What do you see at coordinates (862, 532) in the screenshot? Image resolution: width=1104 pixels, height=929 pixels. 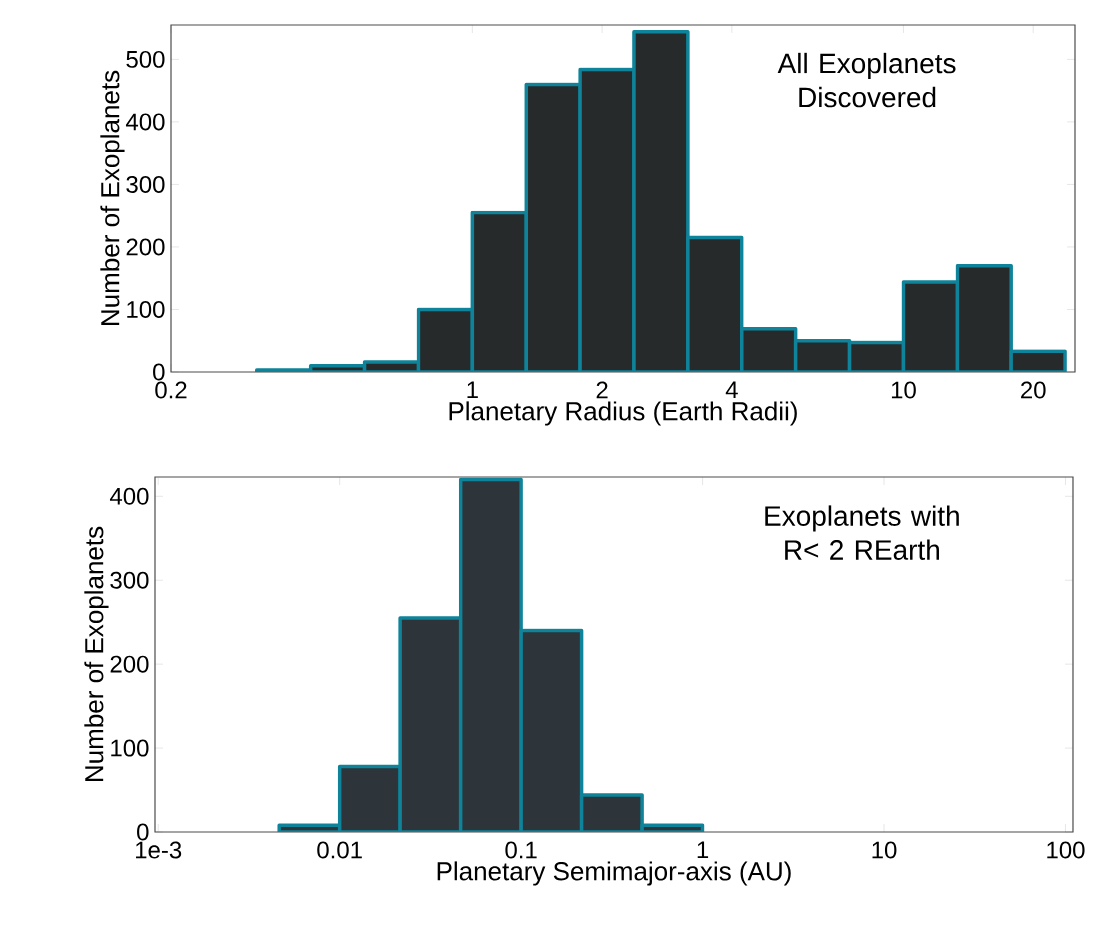 I see `annotation: Exoplanets with R< 2 REarth` at bounding box center [862, 532].